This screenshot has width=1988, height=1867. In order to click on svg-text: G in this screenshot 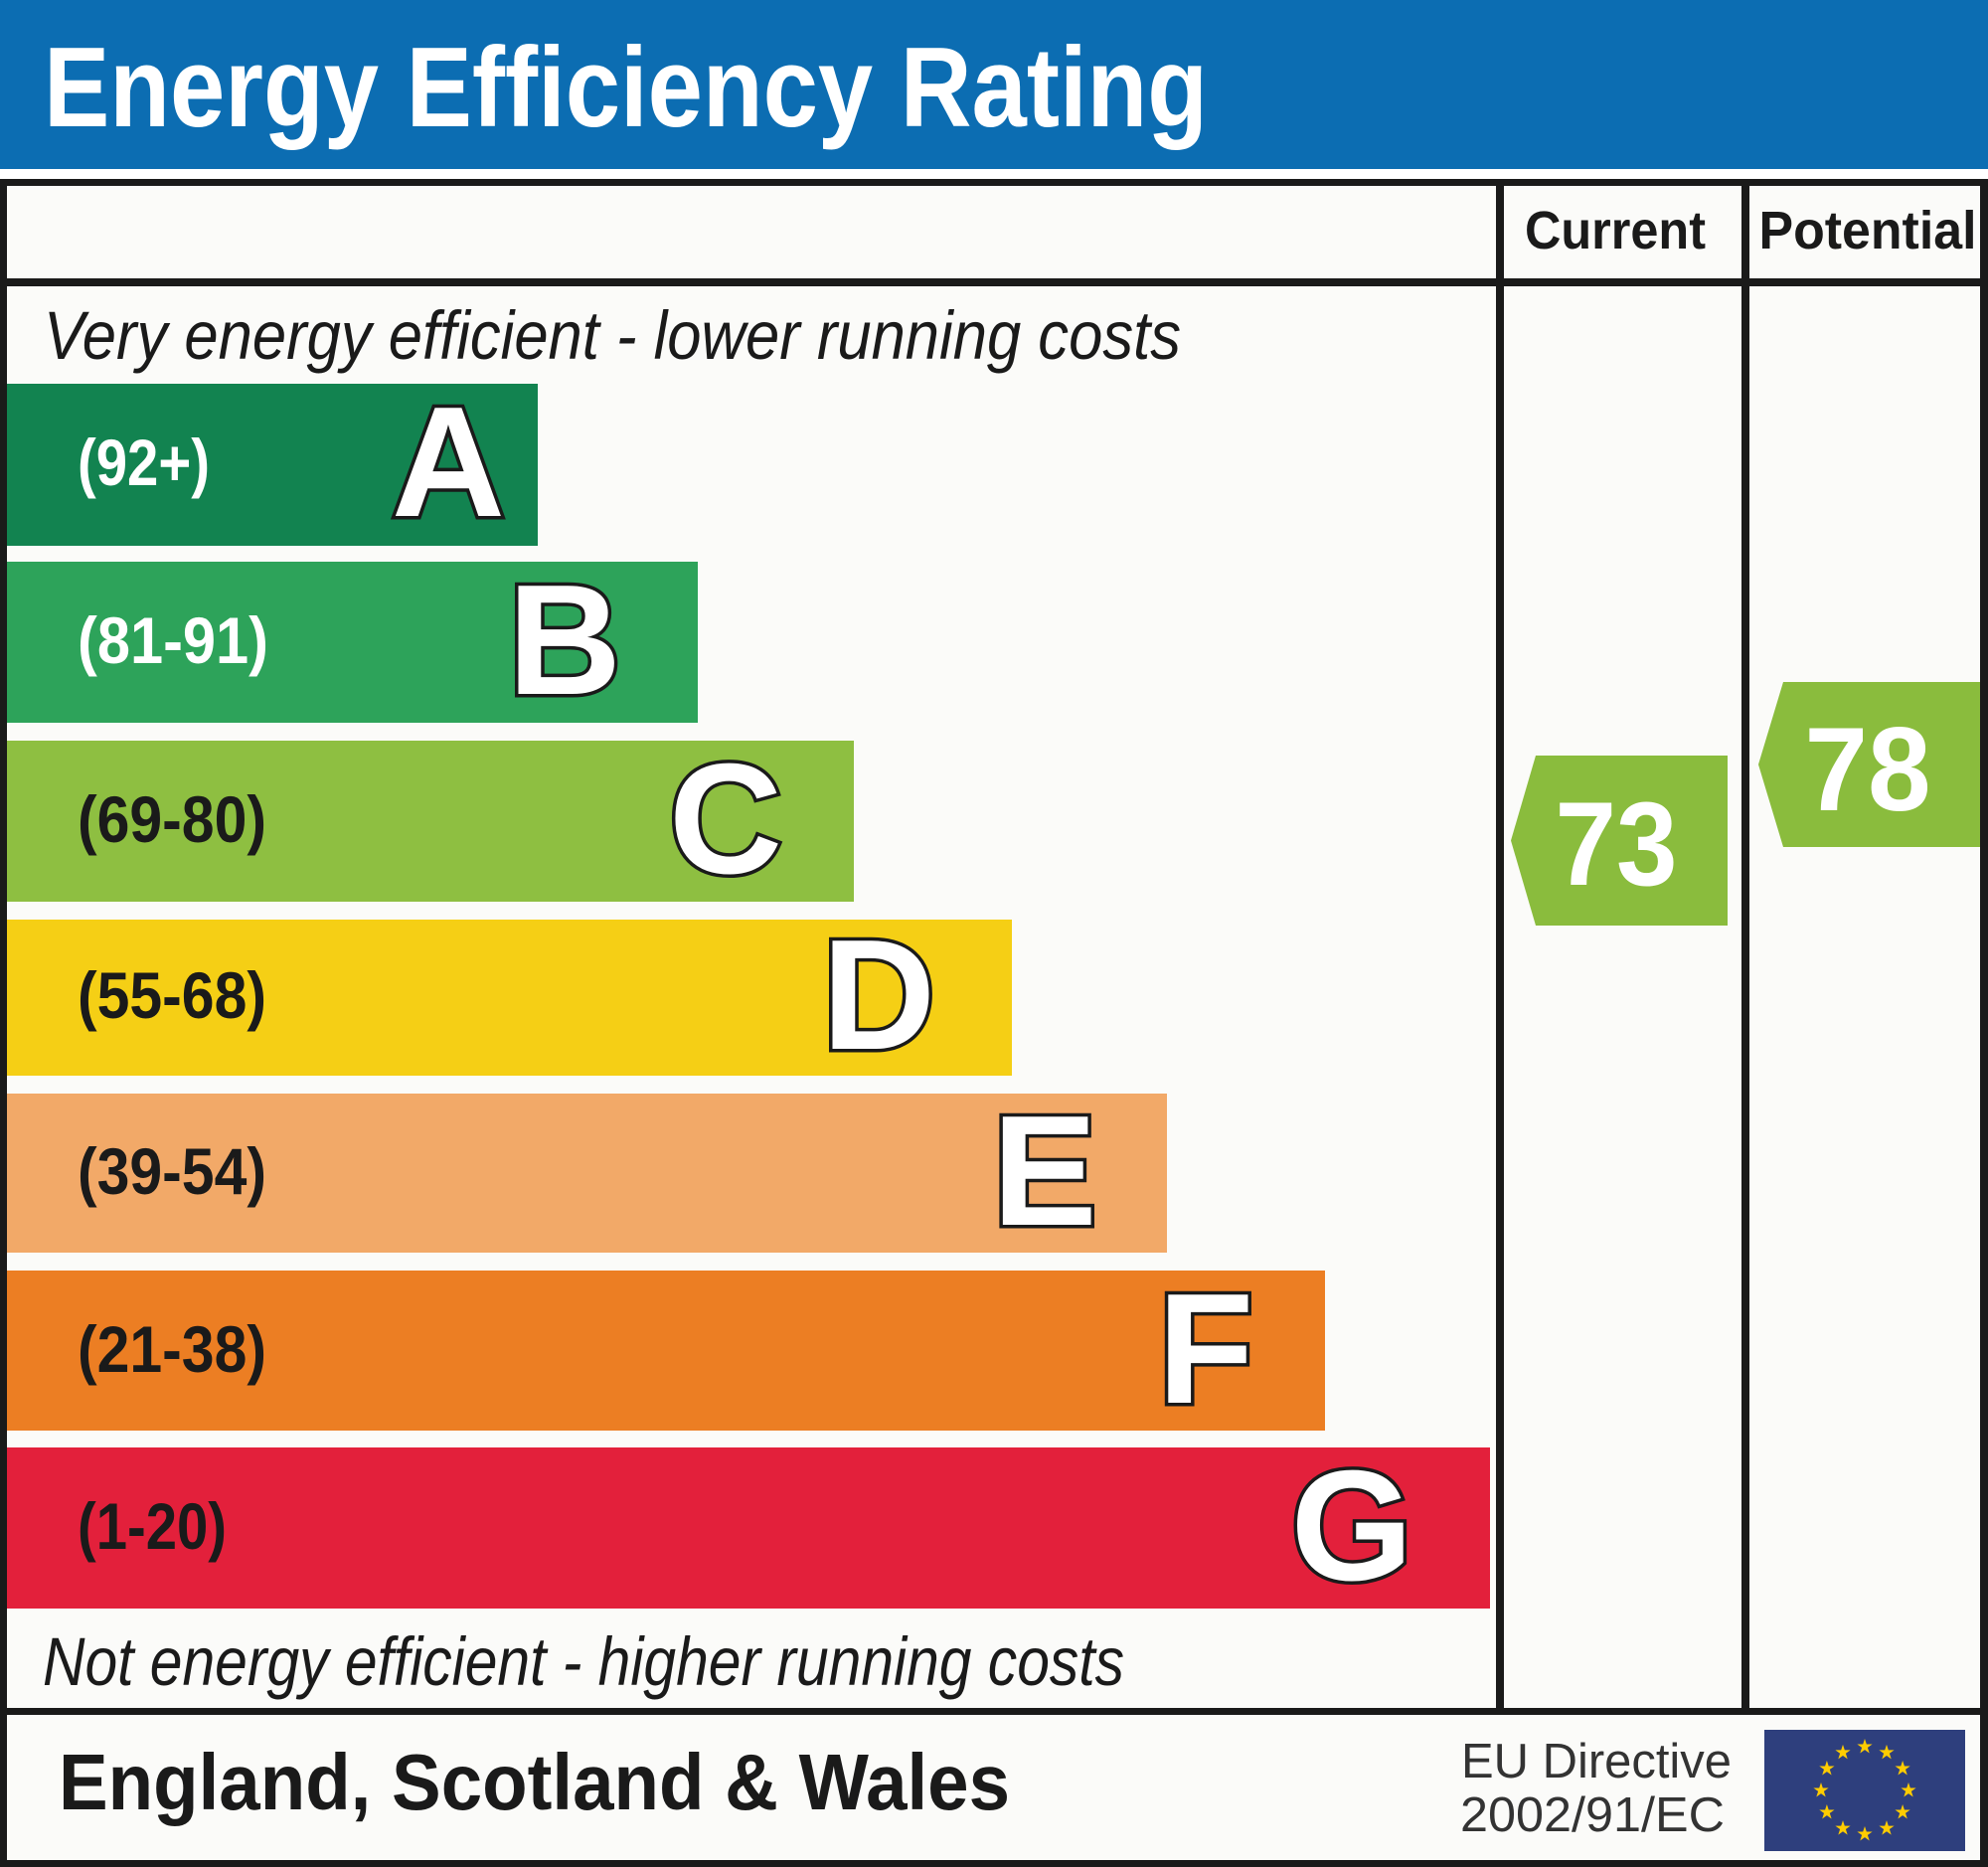, I will do `click(1352, 1526)`.